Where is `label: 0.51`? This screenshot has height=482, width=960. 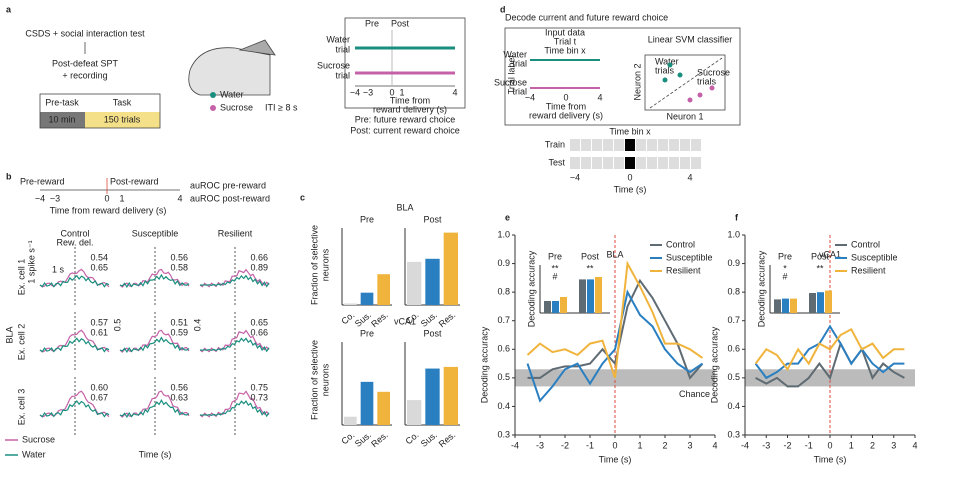 label: 0.51 is located at coordinates (179, 322).